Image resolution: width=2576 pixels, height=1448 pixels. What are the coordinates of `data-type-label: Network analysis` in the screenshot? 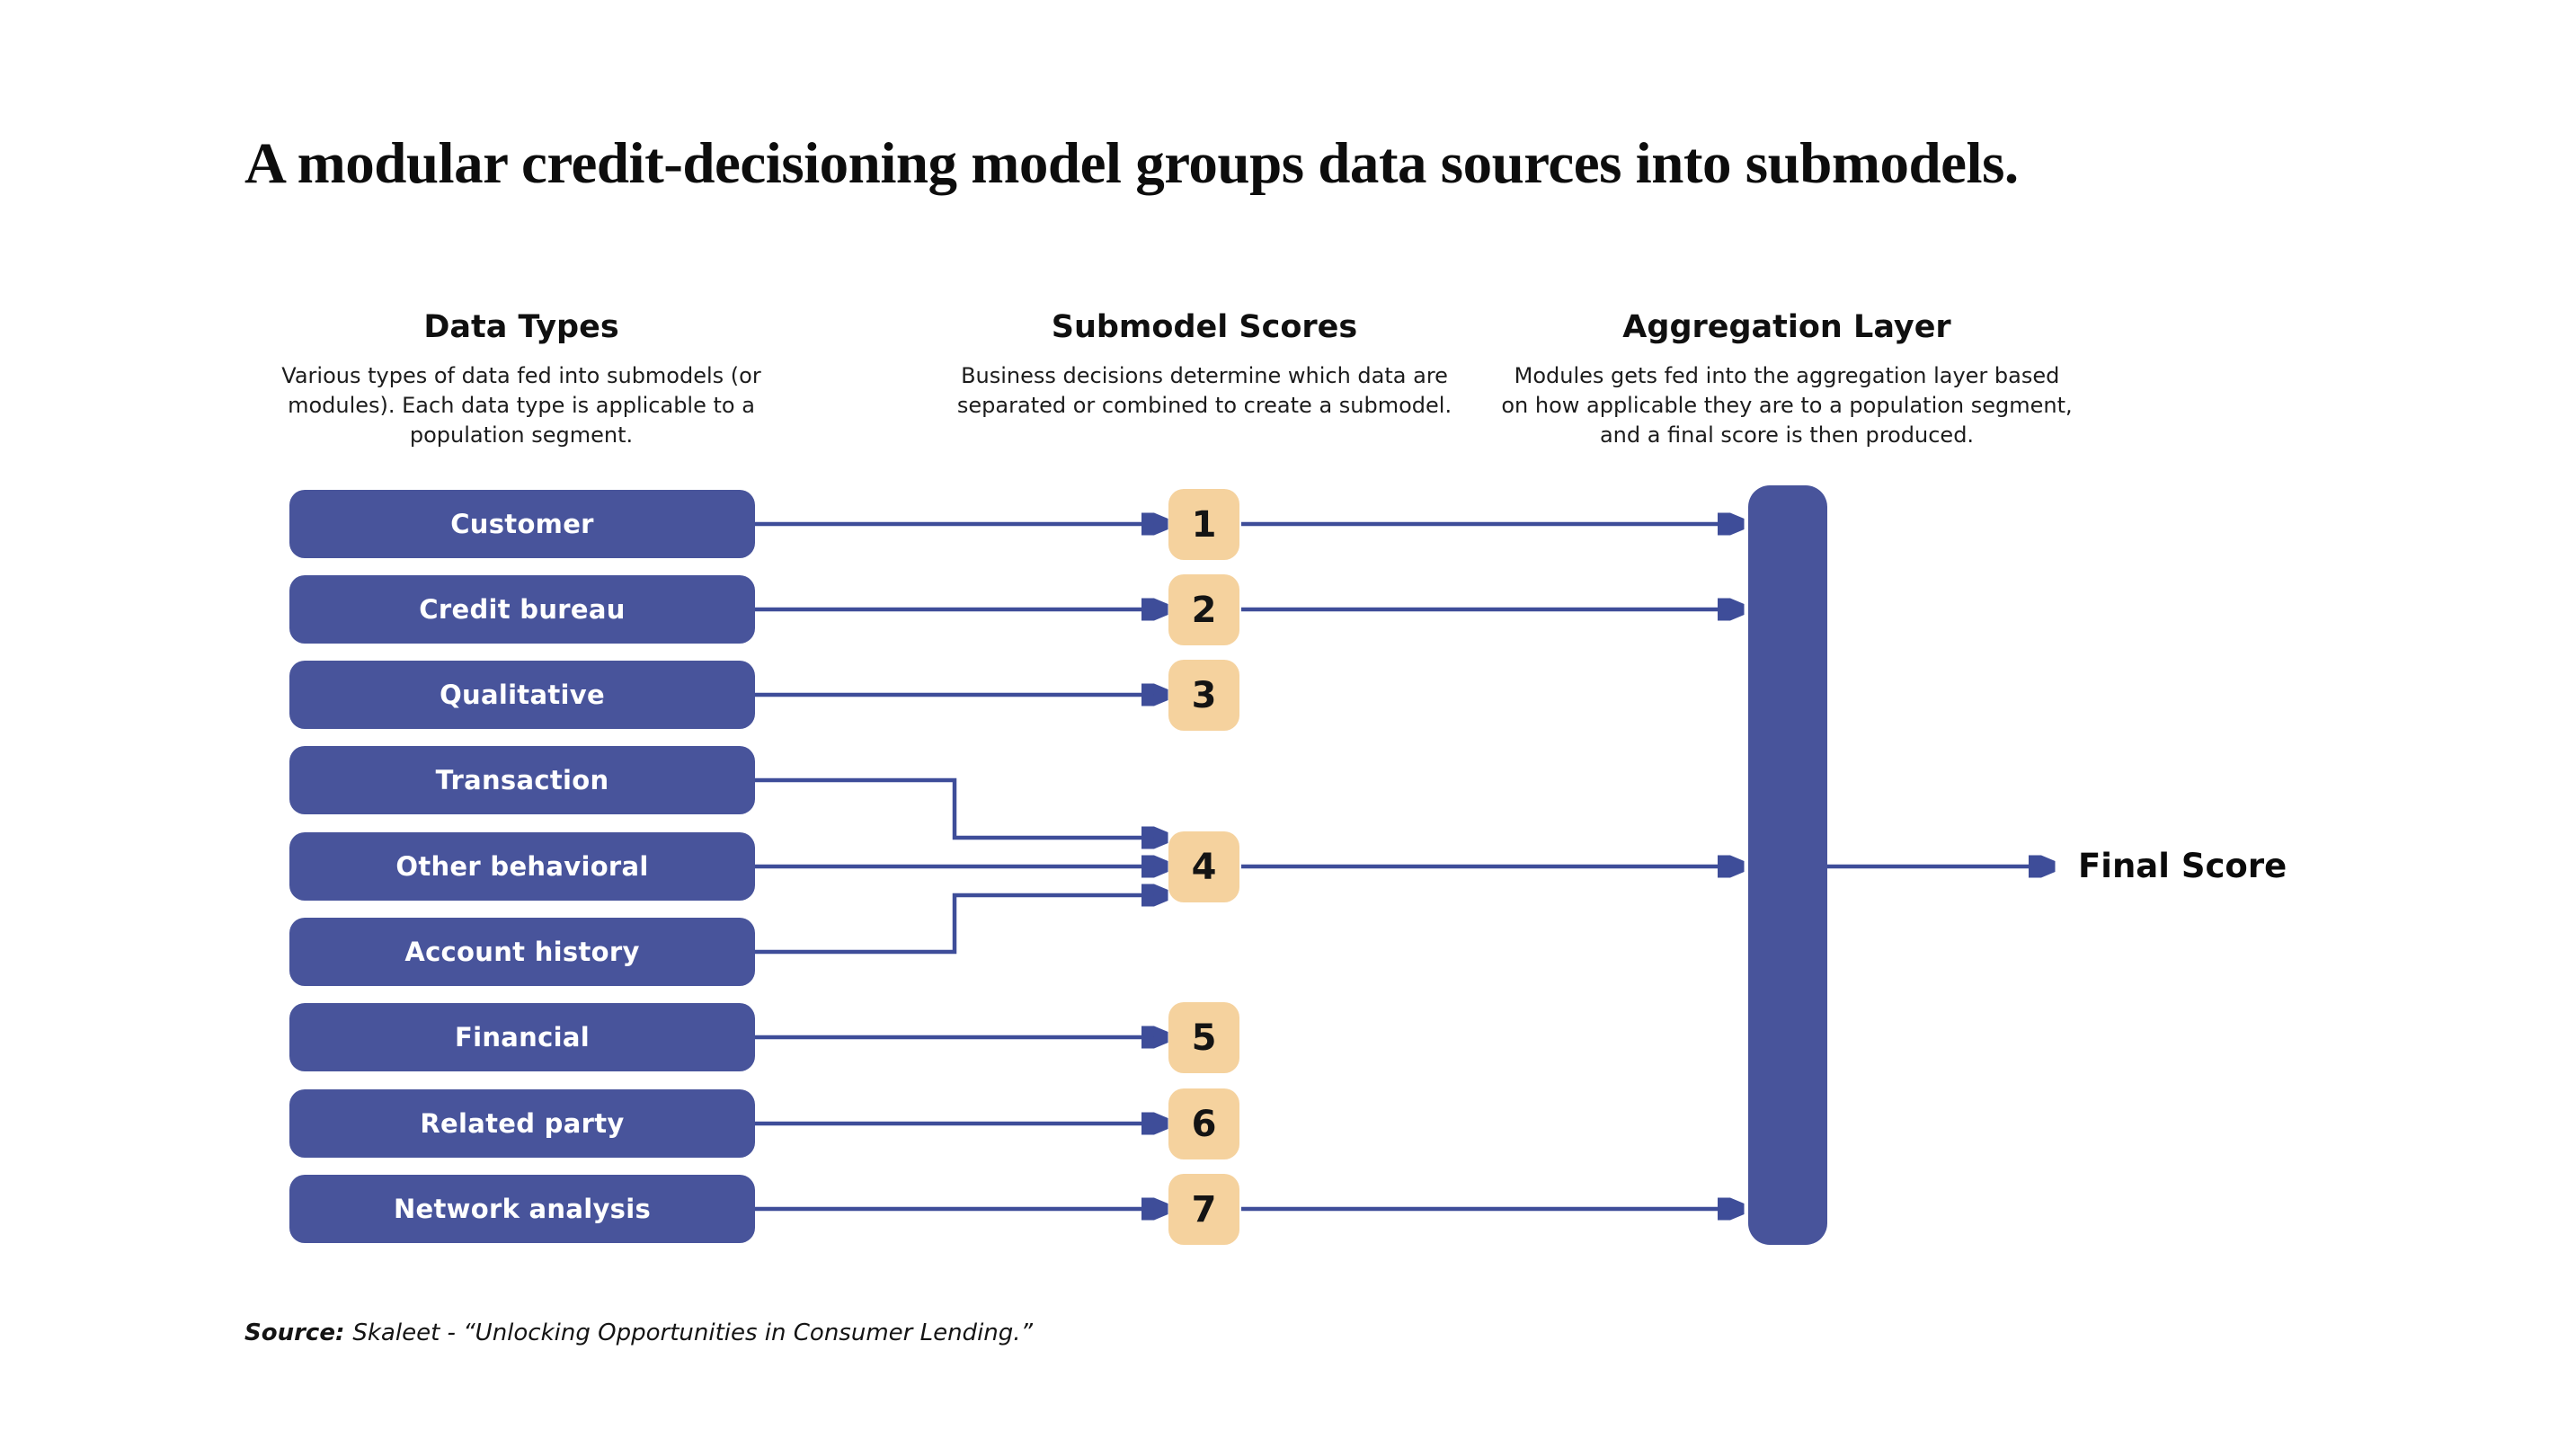 It's located at (522, 1209).